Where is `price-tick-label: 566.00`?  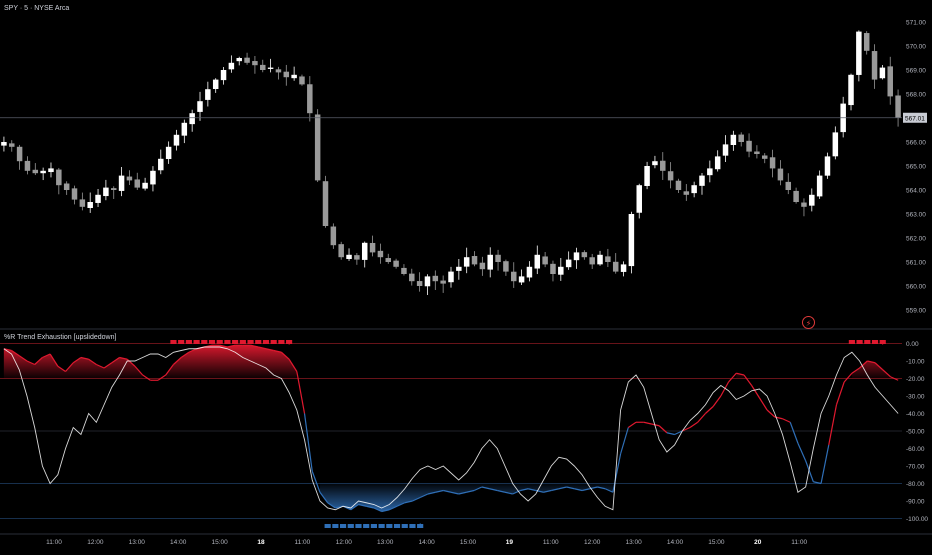
price-tick-label: 566.00 is located at coordinates (916, 143).